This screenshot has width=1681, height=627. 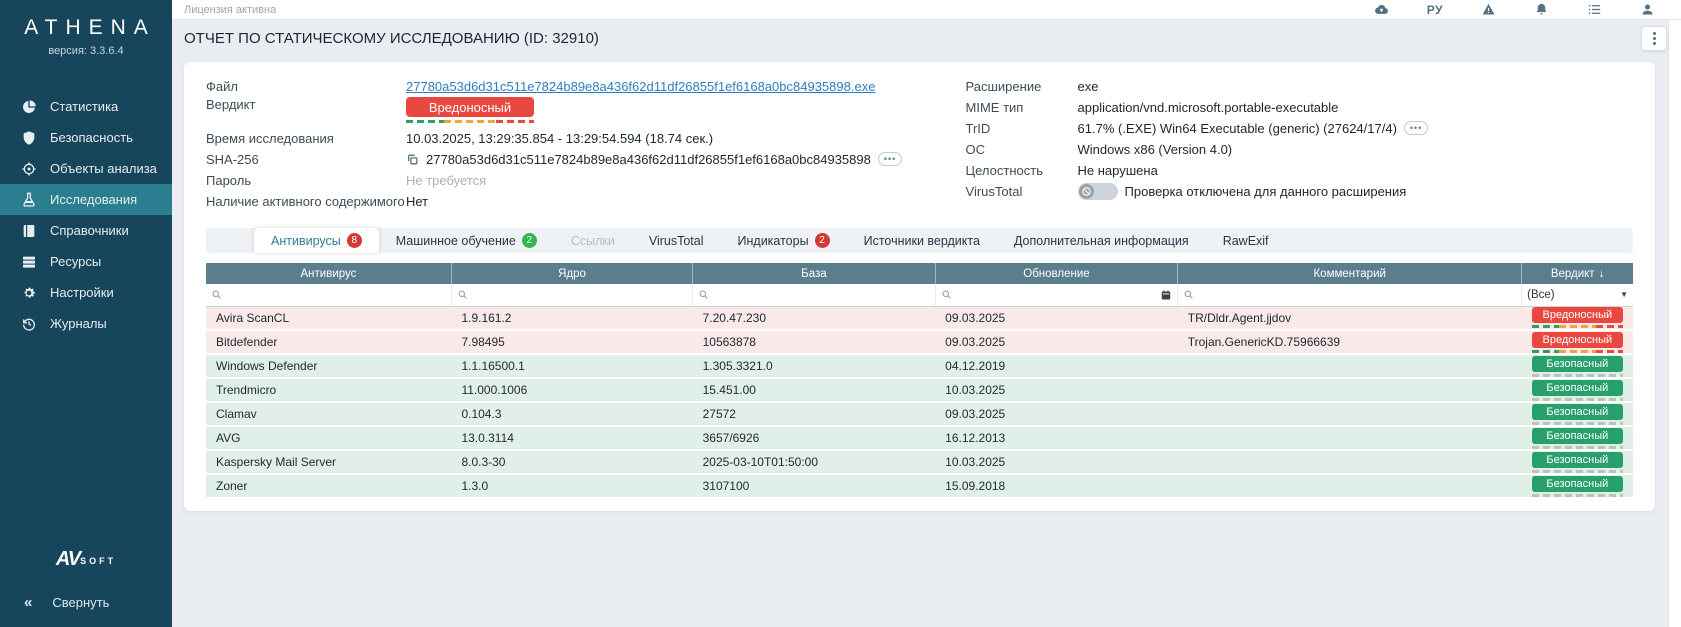 I want to click on tab-label: Ссылки, so click(x=592, y=240).